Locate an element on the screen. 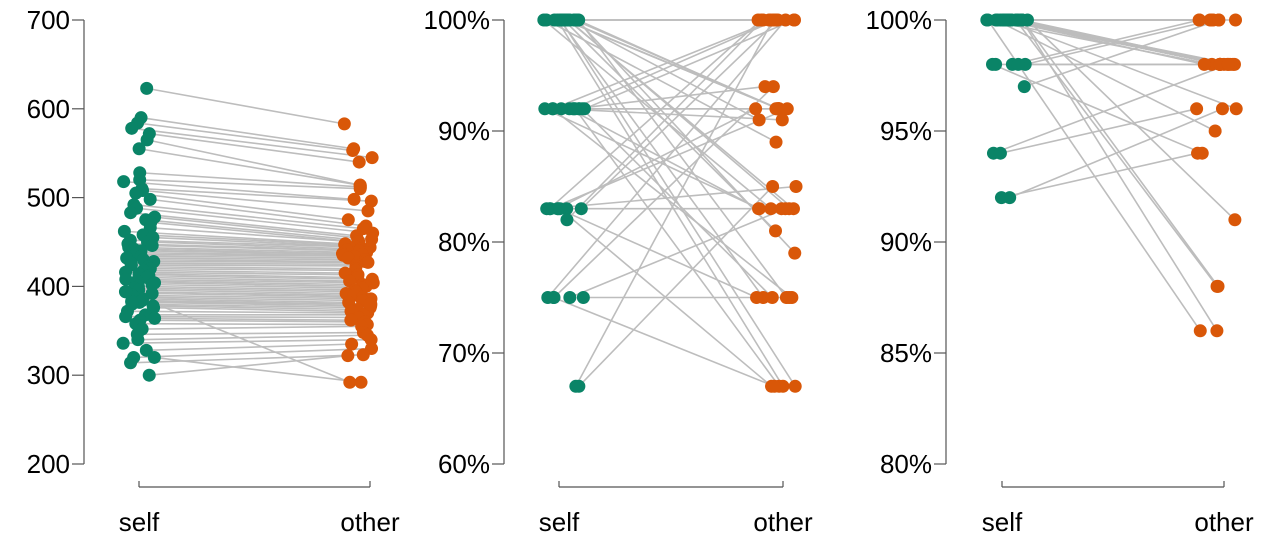 The image size is (1266, 537). y-tick-label: 700 is located at coordinates (48, 20).